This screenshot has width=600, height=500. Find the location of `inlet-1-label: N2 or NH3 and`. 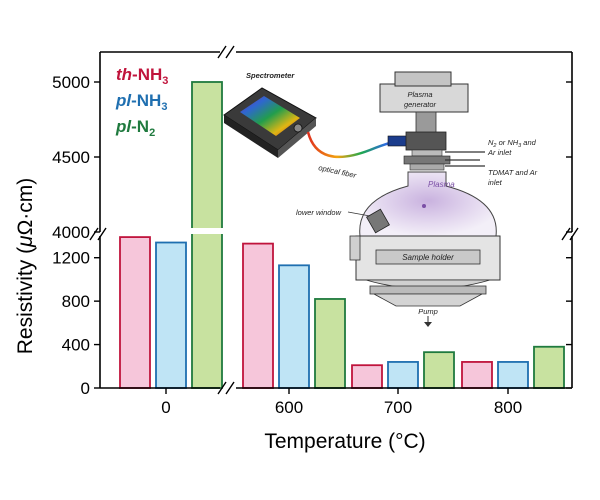

inlet-1-label: N2 or NH3 and is located at coordinates (512, 143).